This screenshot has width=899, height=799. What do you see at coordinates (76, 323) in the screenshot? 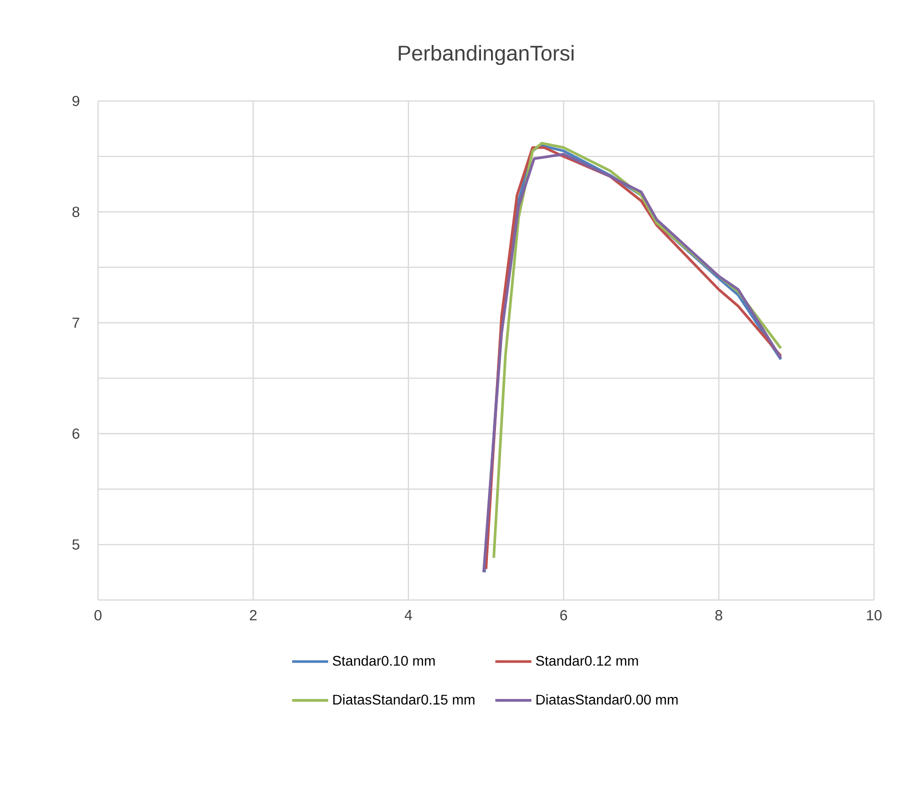
I see `y-tick-label: 7` at bounding box center [76, 323].